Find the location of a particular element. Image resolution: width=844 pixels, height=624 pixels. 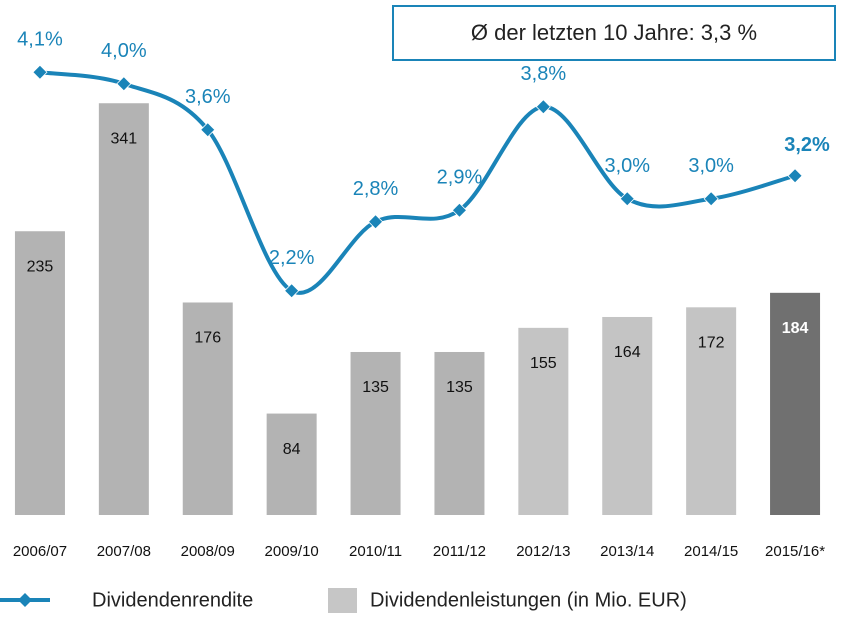

legend-label: Dividendenleistungen (in Mio. EUR) is located at coordinates (528, 600).